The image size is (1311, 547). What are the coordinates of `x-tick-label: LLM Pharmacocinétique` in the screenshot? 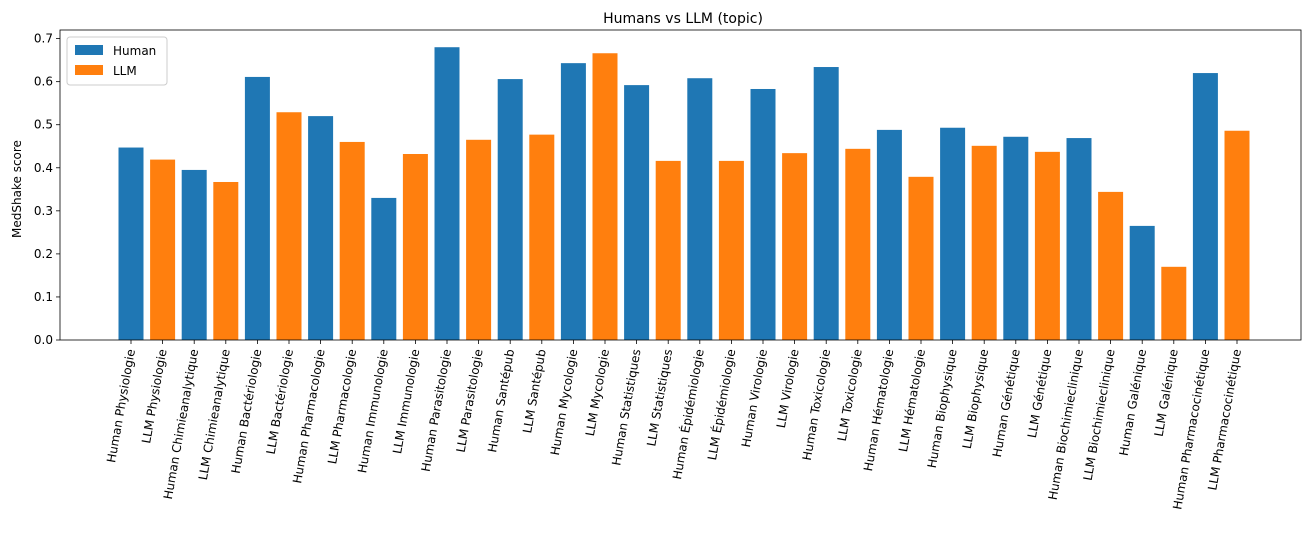 It's located at (1224, 419).